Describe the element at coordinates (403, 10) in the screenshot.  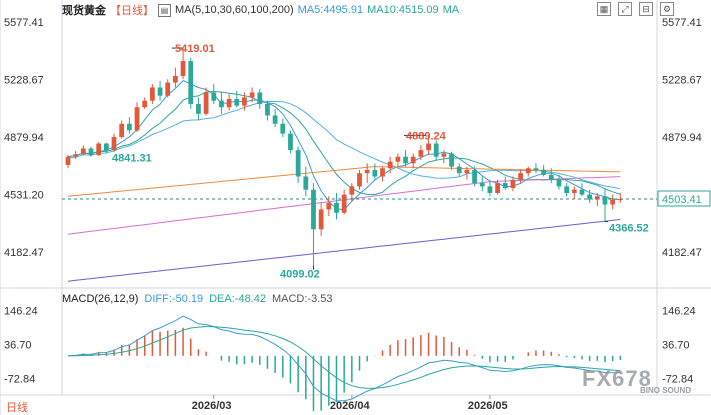
I see `ma10-value: MA10:4515.09` at that location.